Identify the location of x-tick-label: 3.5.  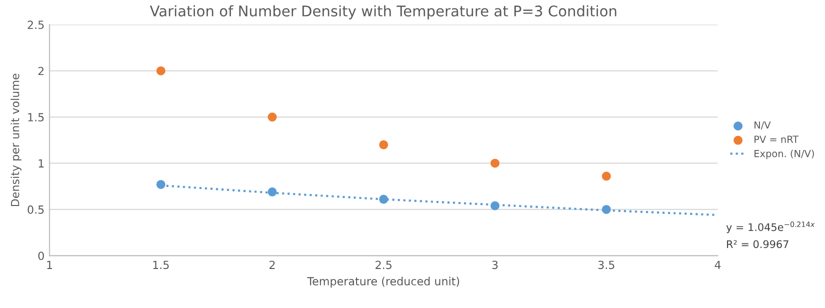
(606, 265).